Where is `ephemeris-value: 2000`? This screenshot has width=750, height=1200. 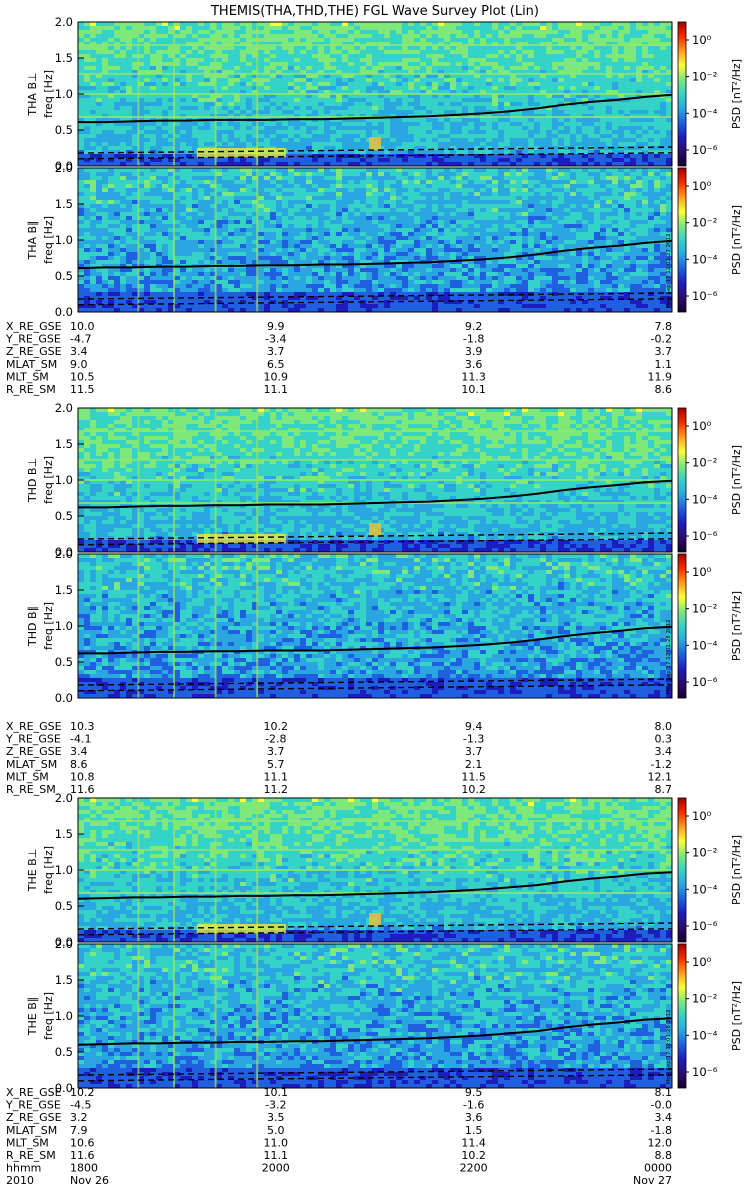
ephemeris-value: 2000 is located at coordinates (276, 1168).